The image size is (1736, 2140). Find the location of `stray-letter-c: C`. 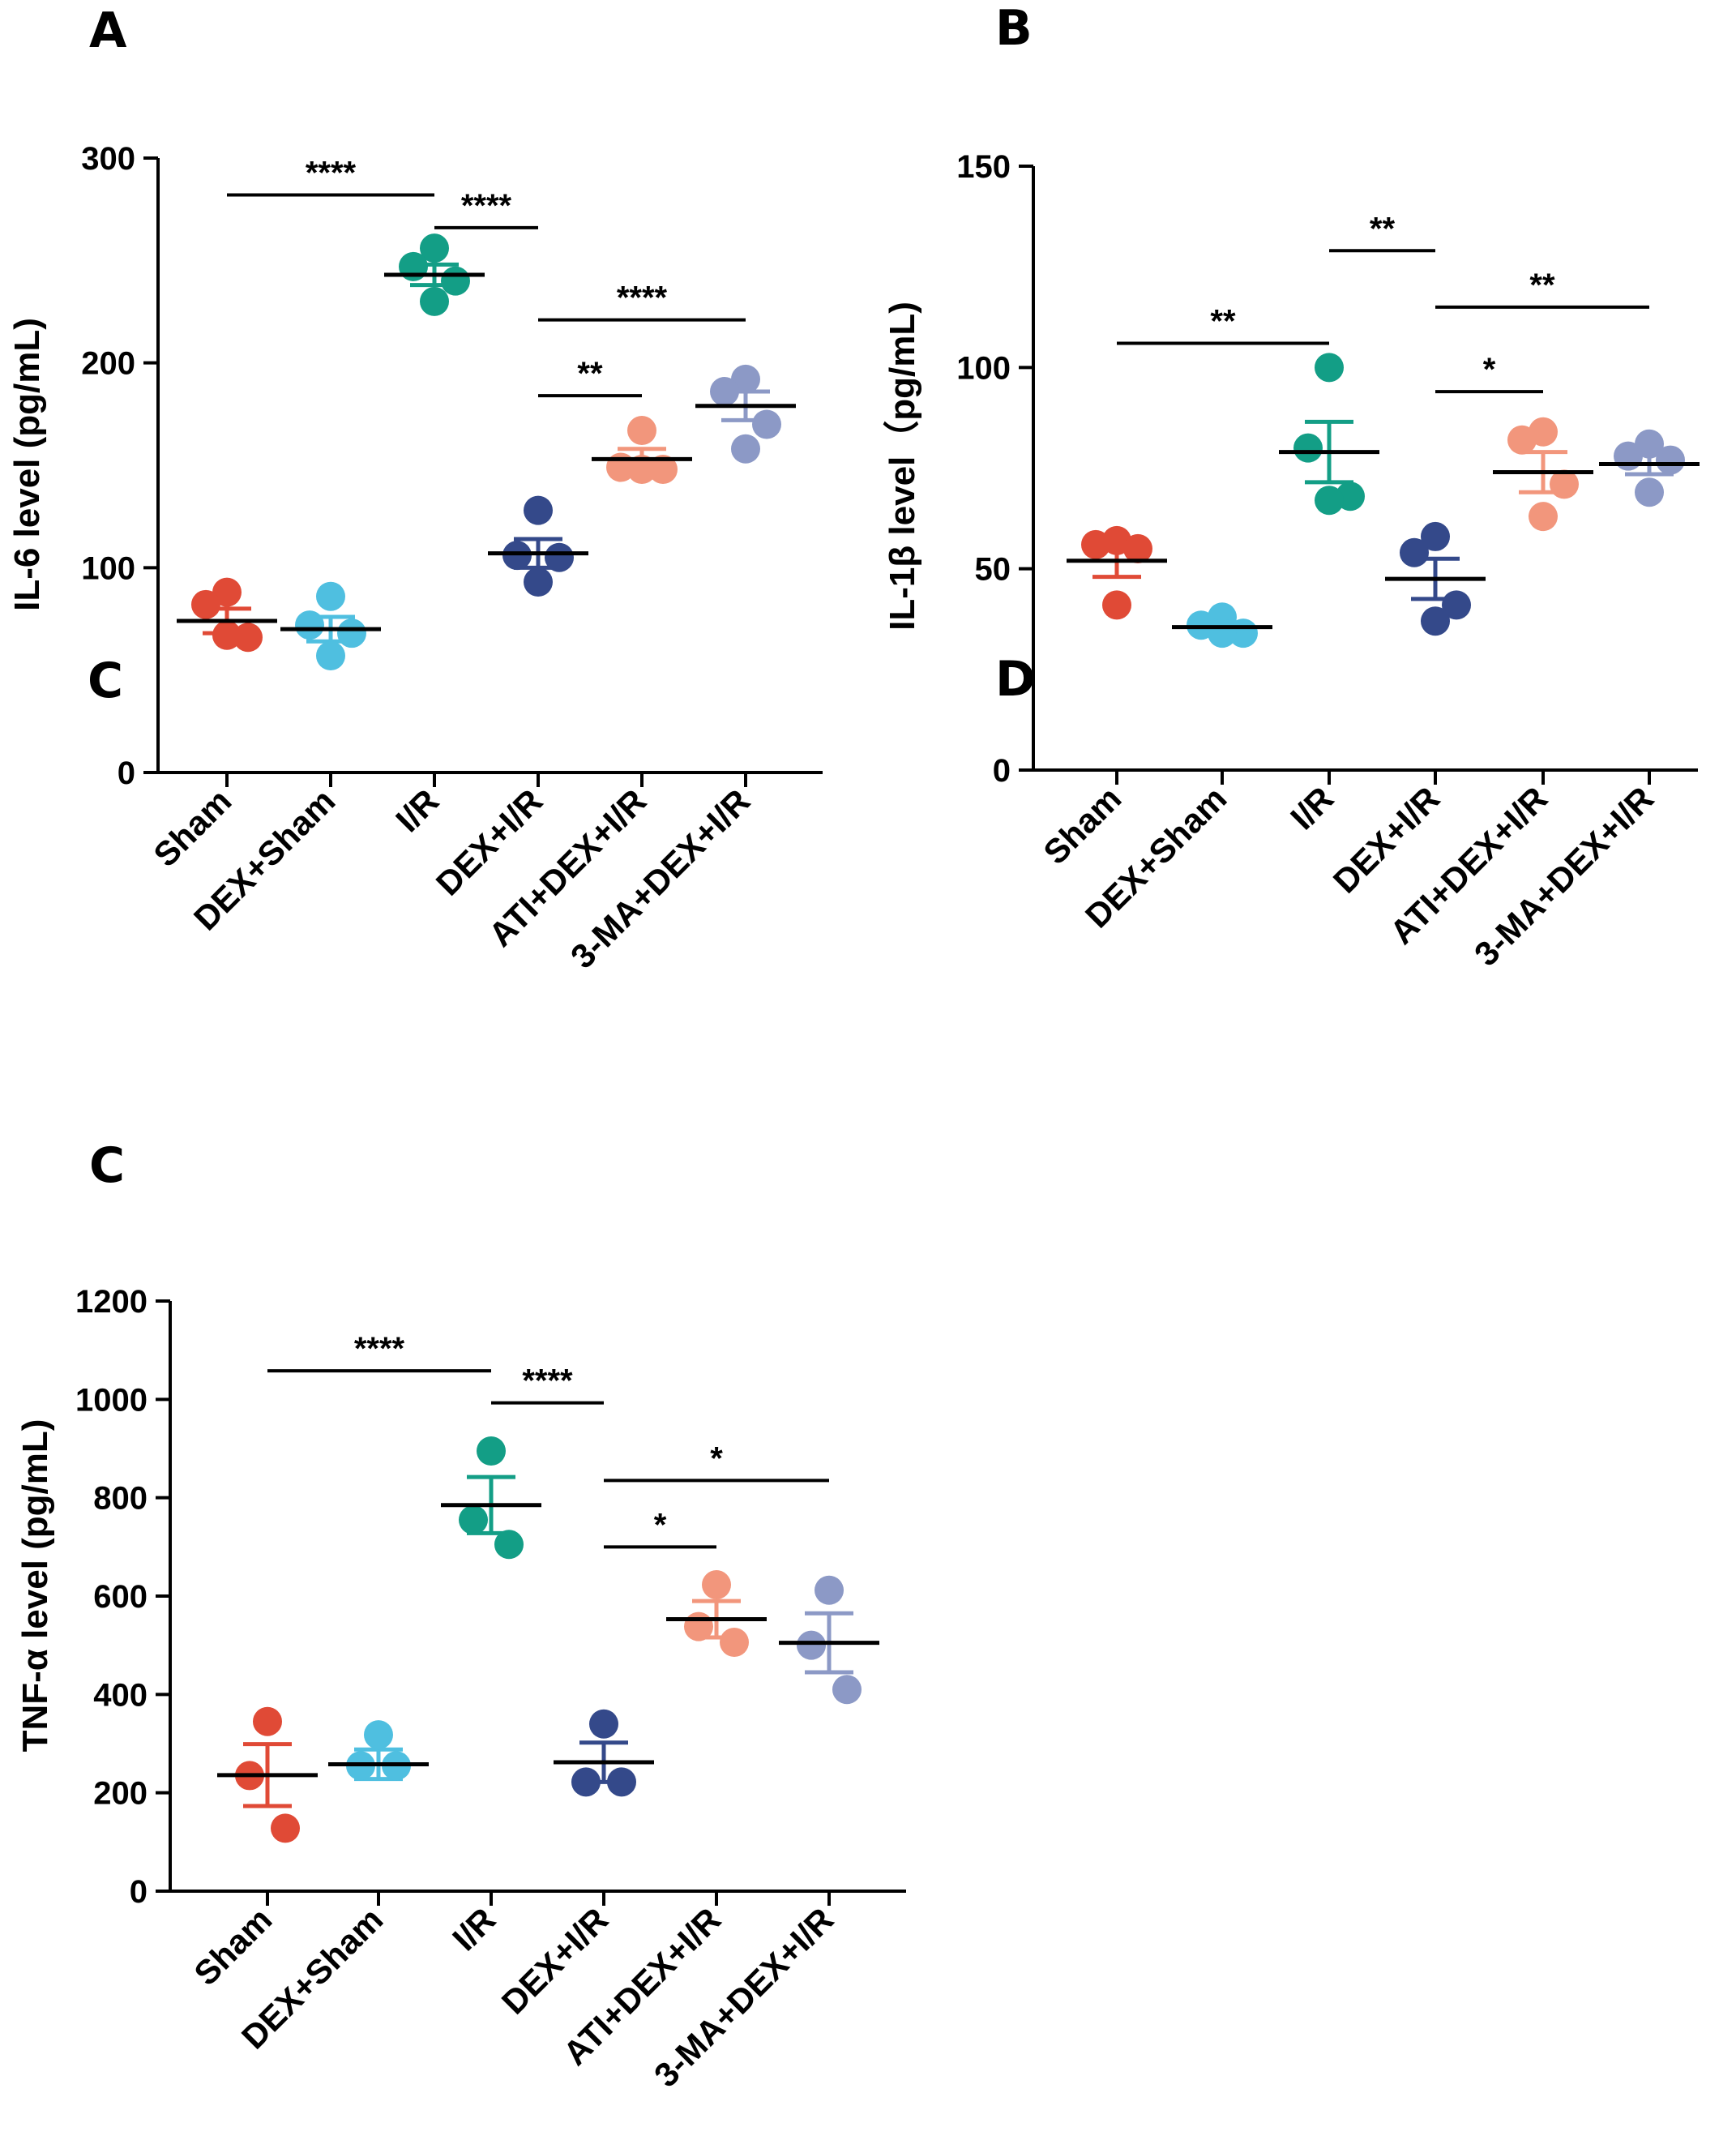

stray-letter-c: C is located at coordinates (106, 681).